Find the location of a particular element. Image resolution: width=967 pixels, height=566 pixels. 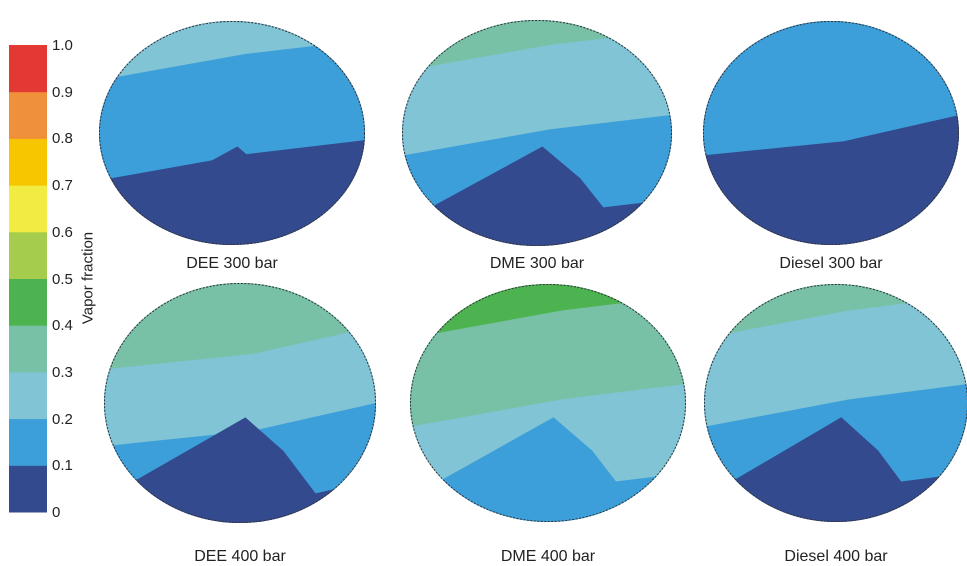

panel-label: DME 400 bar is located at coordinates (548, 556).